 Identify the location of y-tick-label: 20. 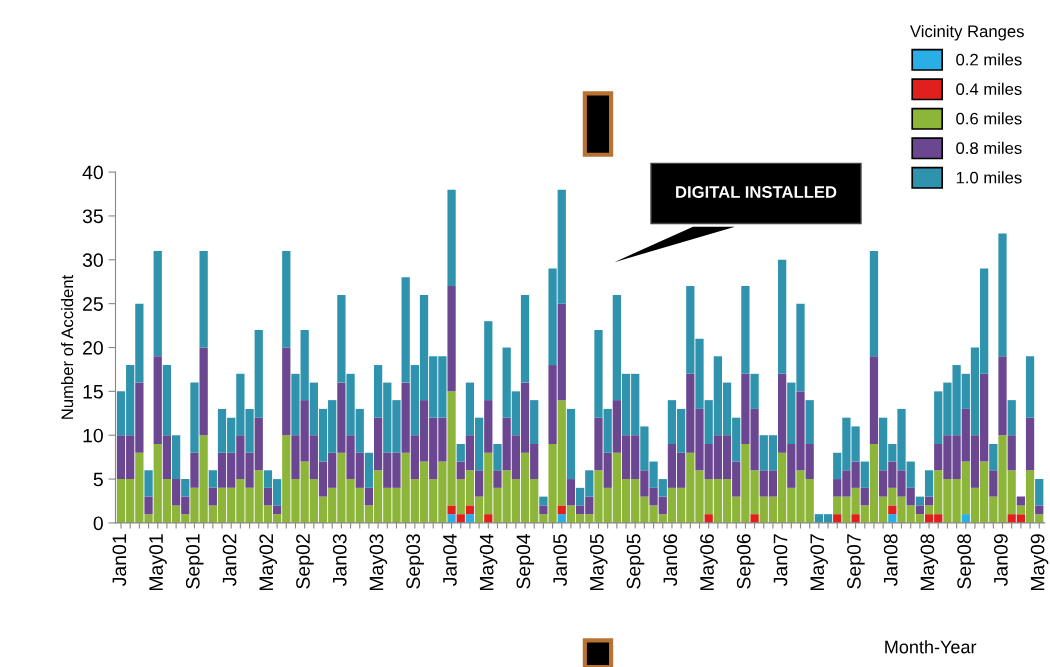
(93, 347).